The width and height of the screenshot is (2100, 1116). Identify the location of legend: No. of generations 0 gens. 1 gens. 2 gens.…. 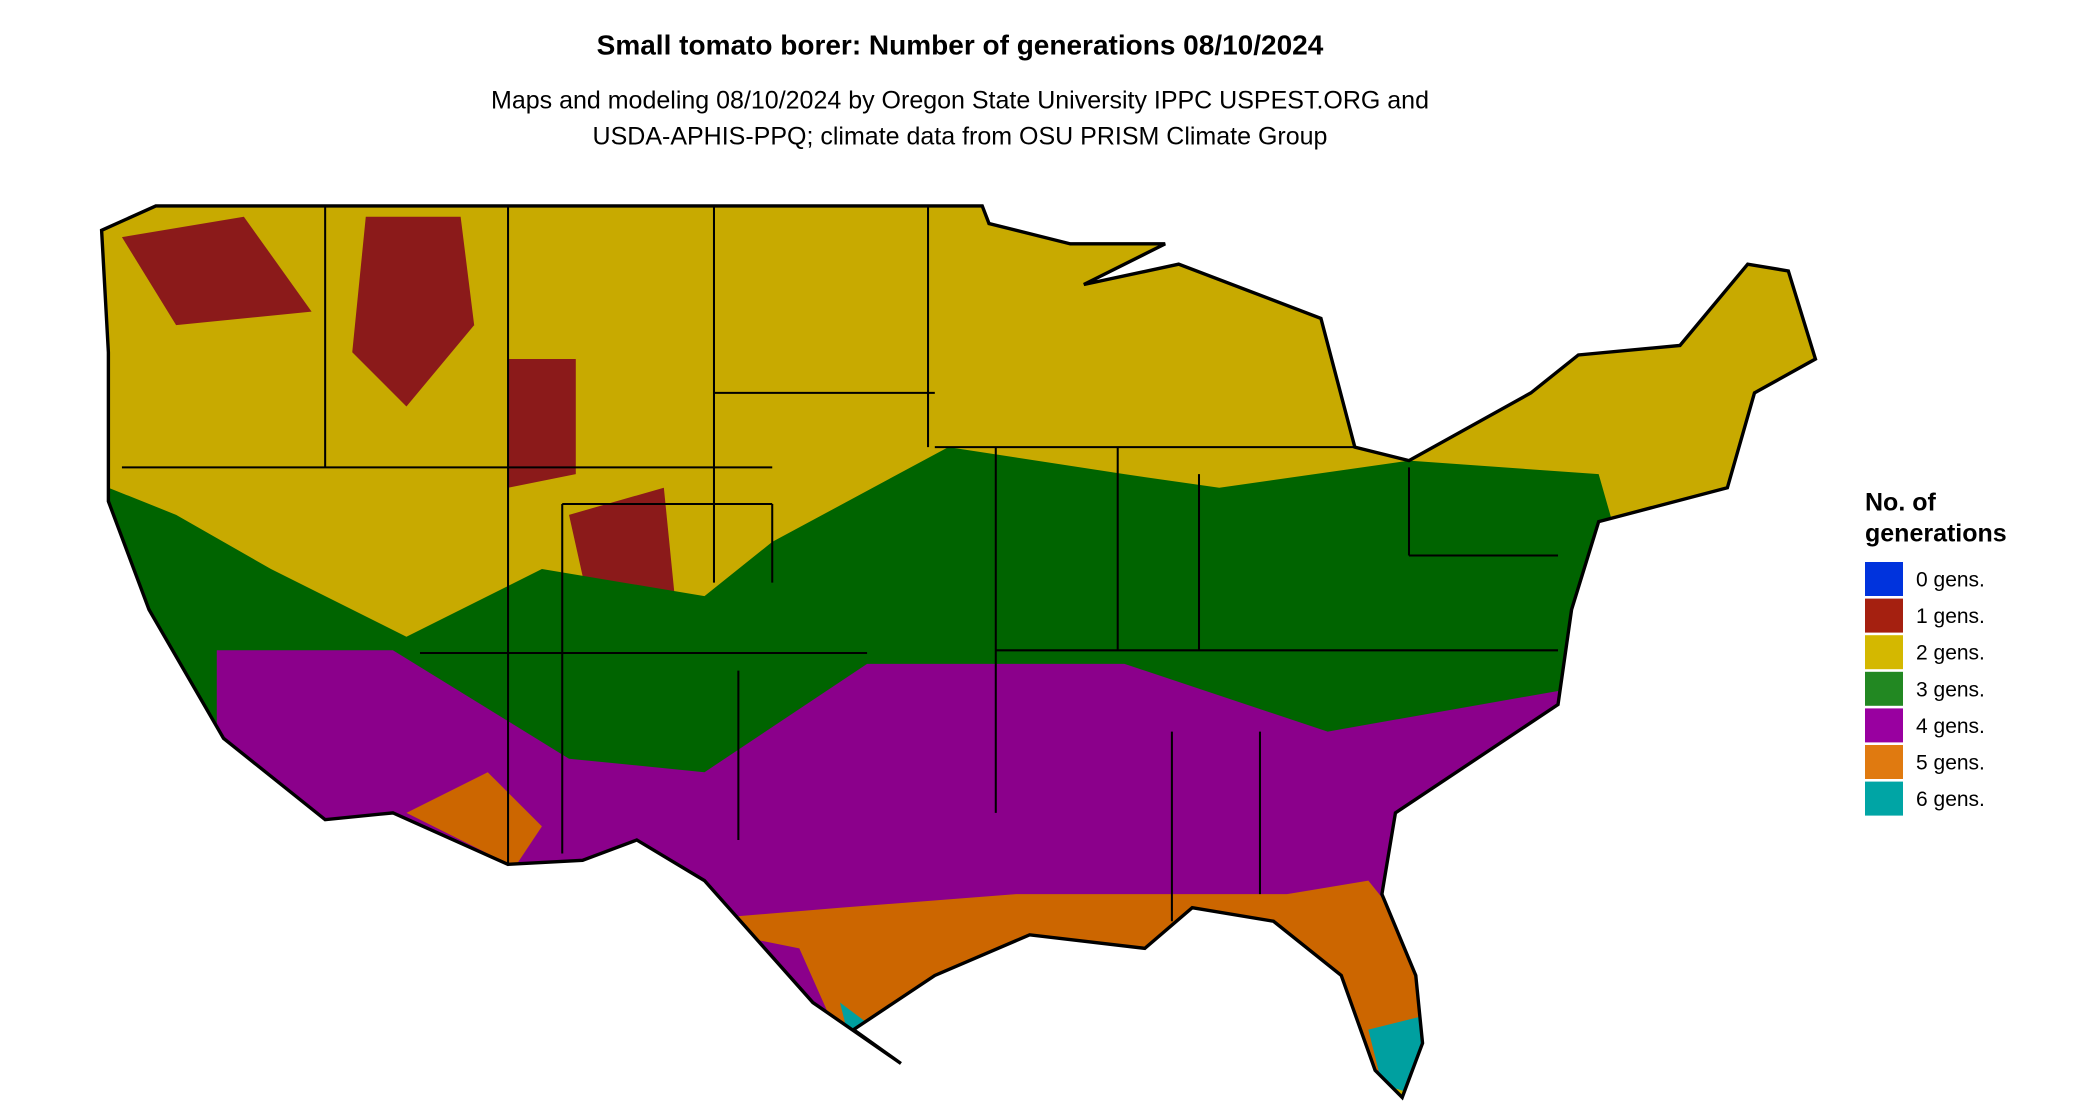
(1936, 652).